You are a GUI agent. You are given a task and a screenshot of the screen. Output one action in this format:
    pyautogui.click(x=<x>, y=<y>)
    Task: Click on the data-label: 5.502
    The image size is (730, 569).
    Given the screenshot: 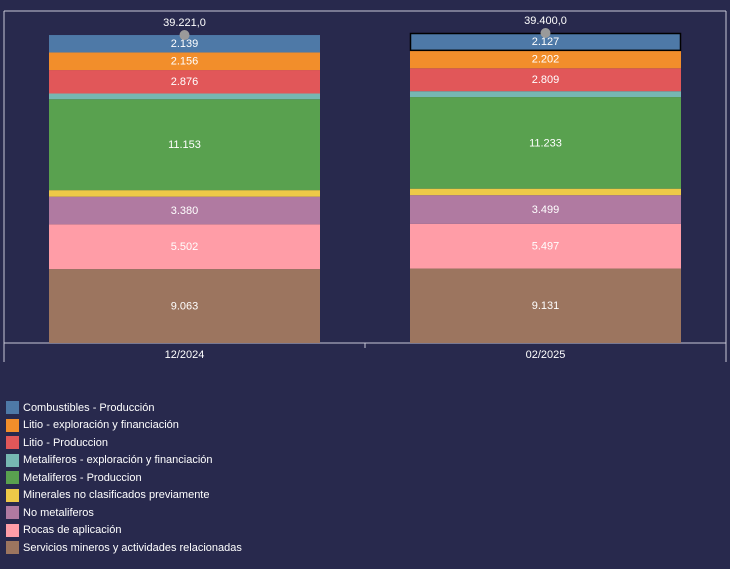 What is the action you would take?
    pyautogui.click(x=185, y=247)
    